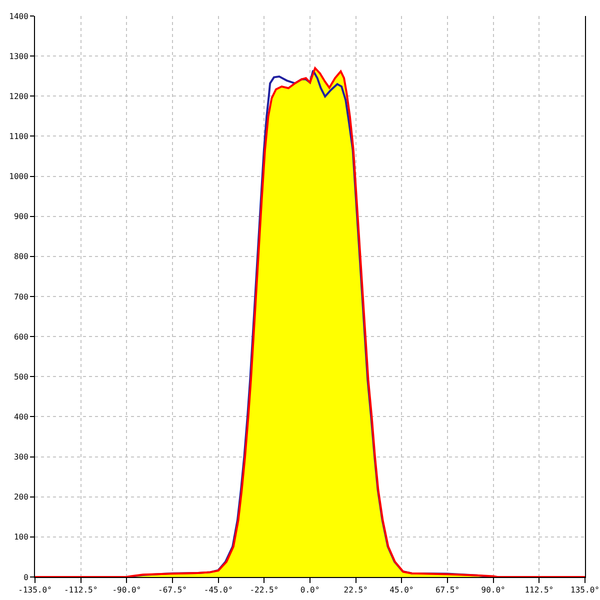  I want to click on y-tick-label: 1200, so click(19, 96).